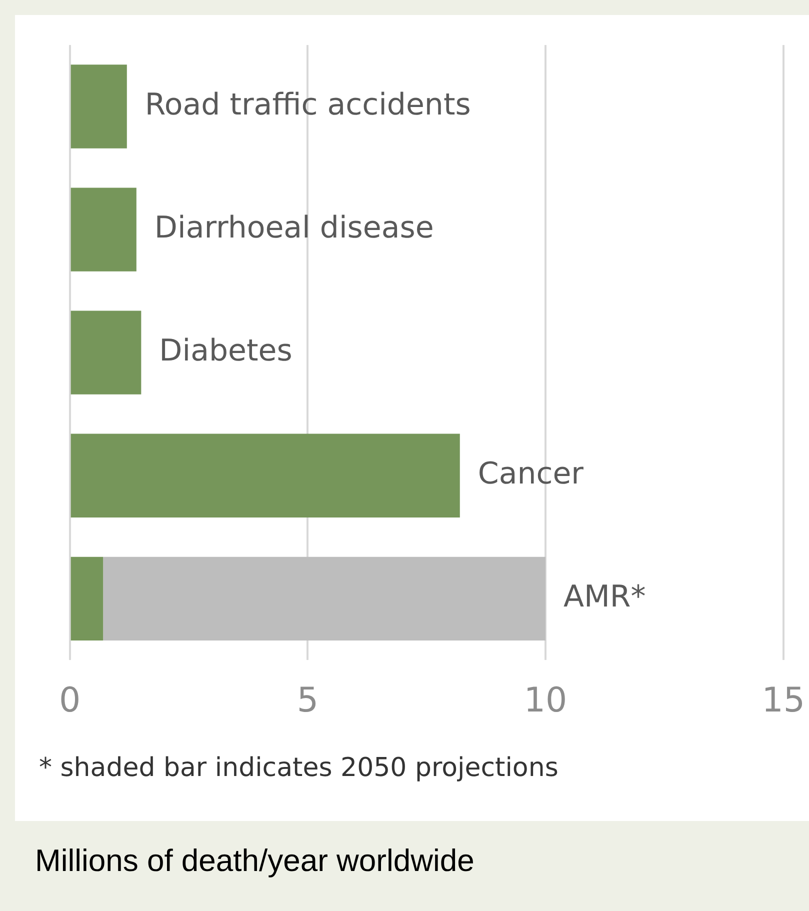 The width and height of the screenshot is (809, 911). What do you see at coordinates (298, 768) in the screenshot?
I see `text: * shaded bar indicates 2050 projections` at bounding box center [298, 768].